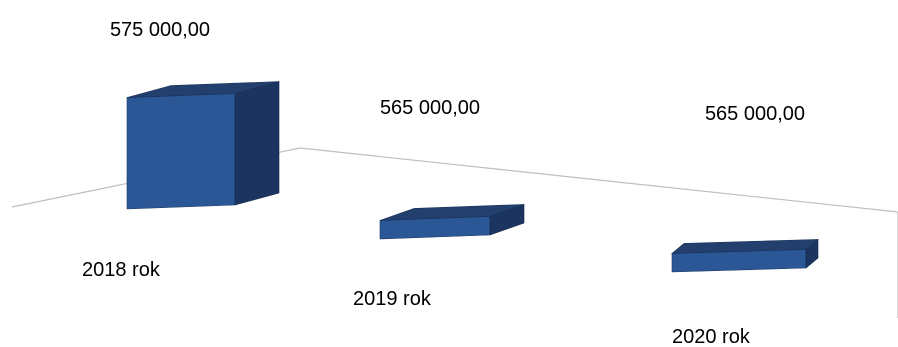 The image size is (898, 347). Describe the element at coordinates (181, 151) in the screenshot. I see `bar-front-face` at that location.